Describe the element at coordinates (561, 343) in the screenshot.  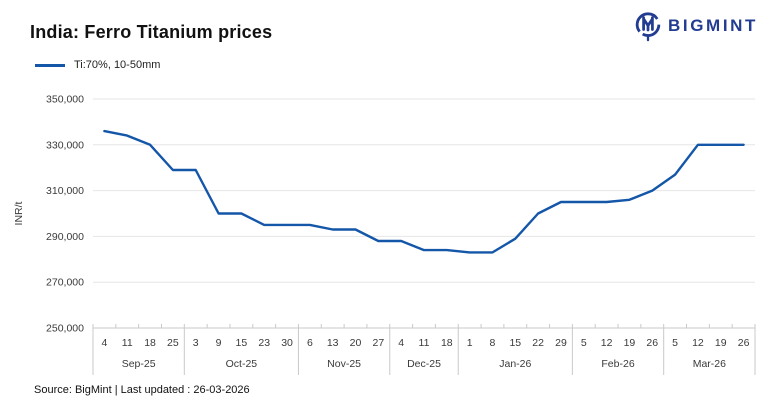
I see `x-date-label: 29` at that location.